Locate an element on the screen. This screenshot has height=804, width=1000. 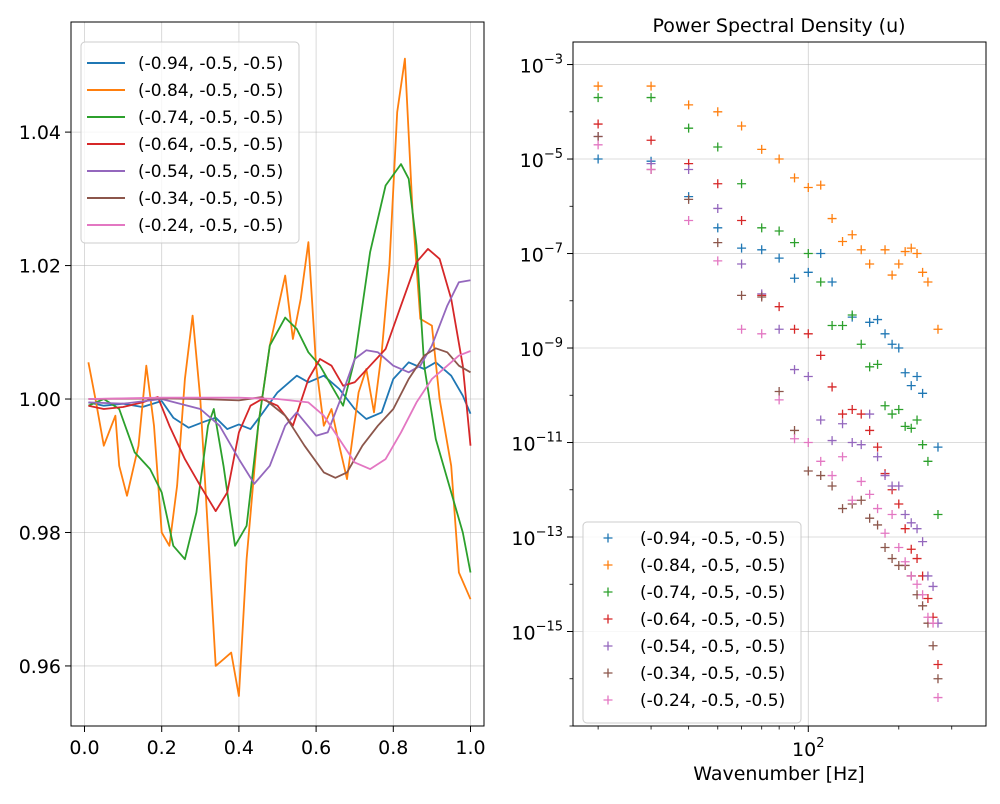
right-x-ticks: 102 is located at coordinates (775, 743).